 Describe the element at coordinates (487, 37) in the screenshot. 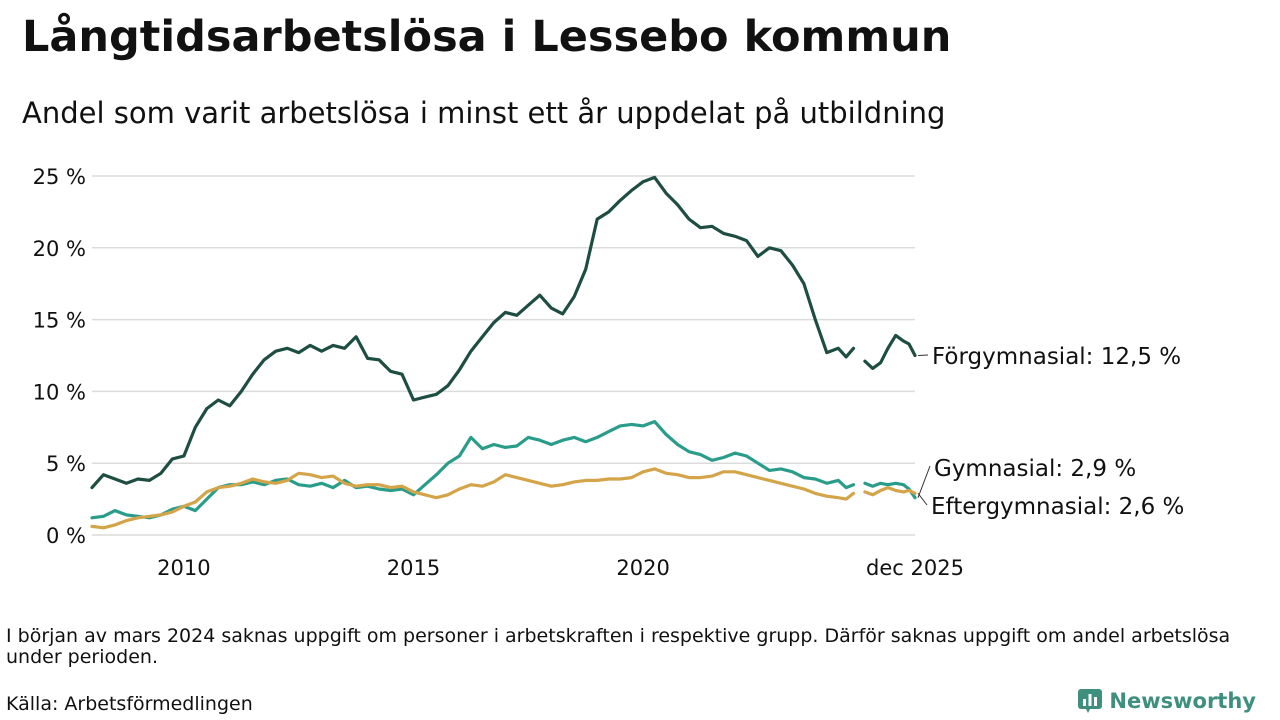

I see `chart-title: Långtidsarbetslösa i Lessebo kommun` at that location.